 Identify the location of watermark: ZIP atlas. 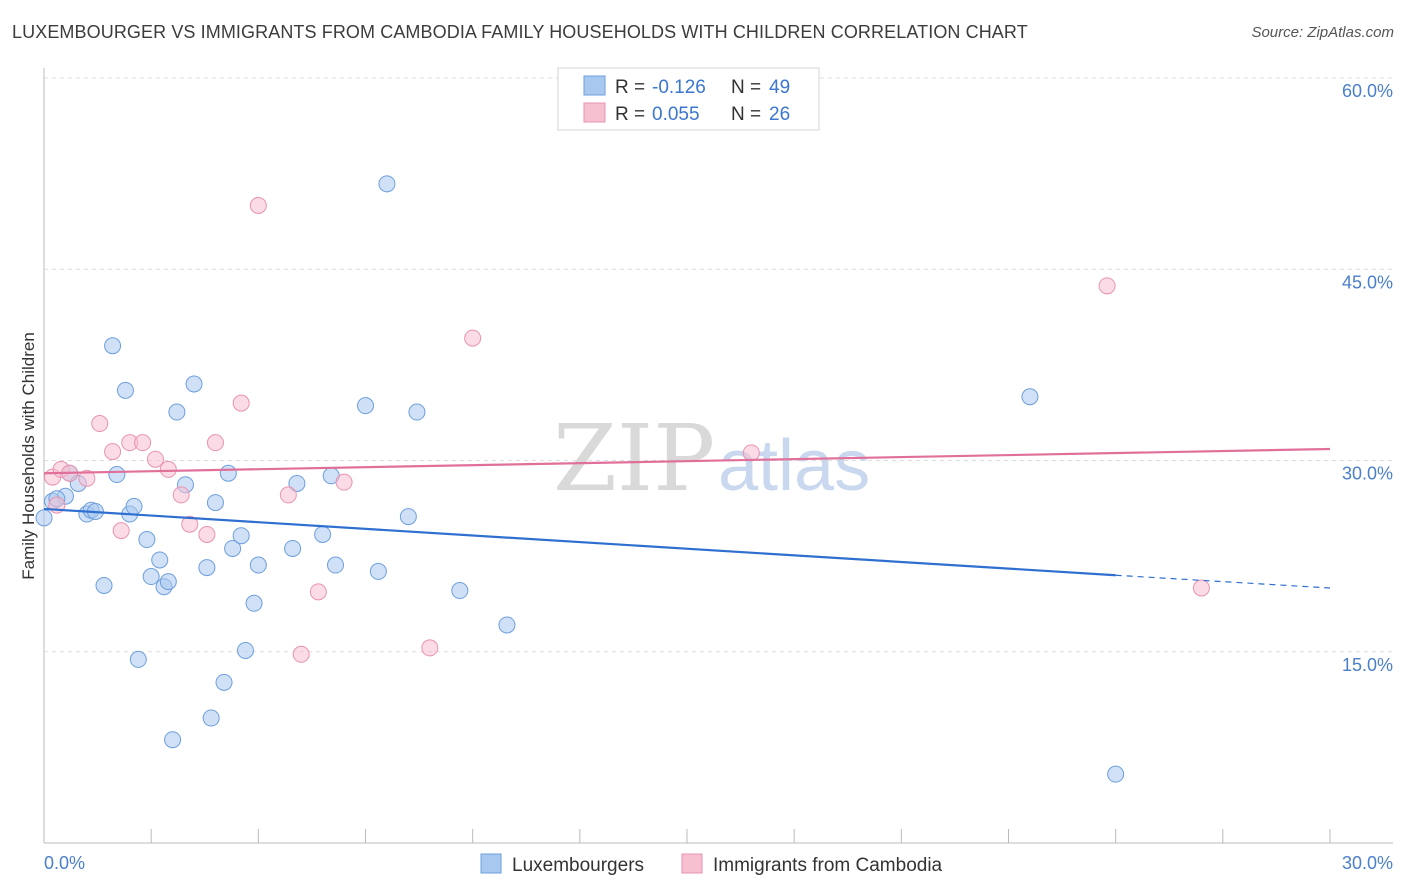
(711, 458).